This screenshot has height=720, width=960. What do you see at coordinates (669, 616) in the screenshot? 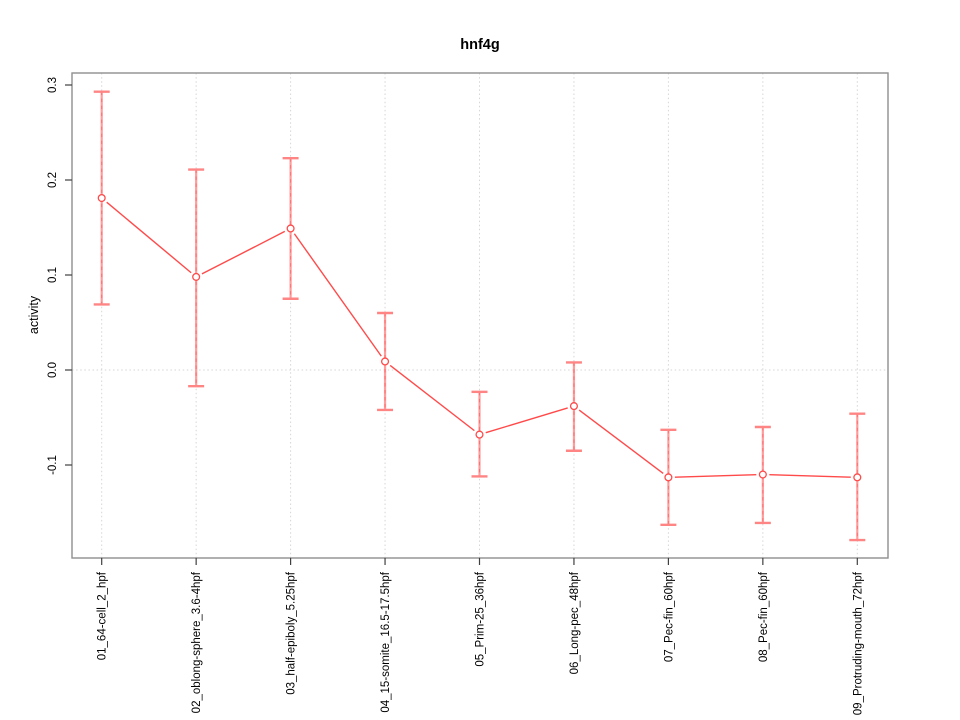
I see `x-tick-label: 07_Pec-fin_60hpf` at bounding box center [669, 616].